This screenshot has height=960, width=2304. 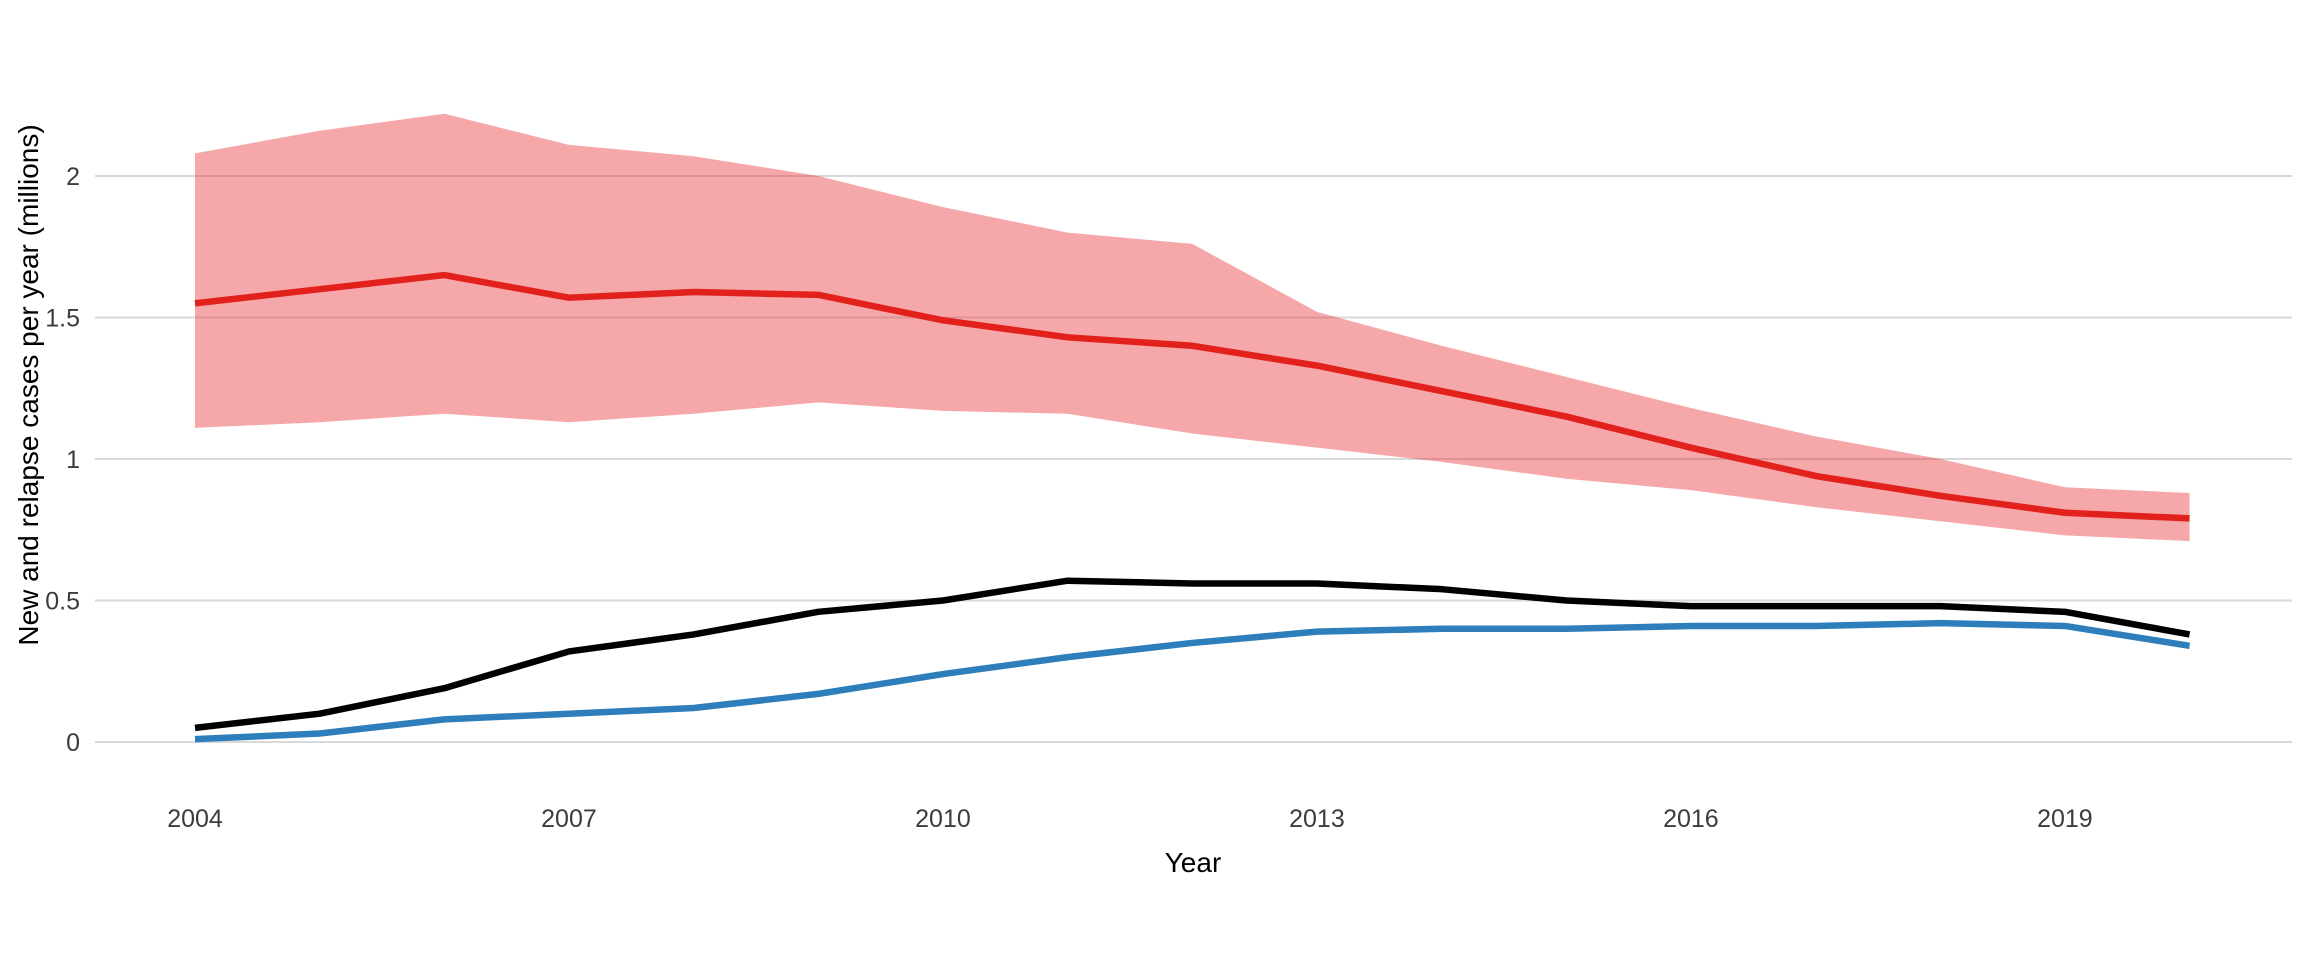 I want to click on x-tick-label: 2013, so click(x=1317, y=819).